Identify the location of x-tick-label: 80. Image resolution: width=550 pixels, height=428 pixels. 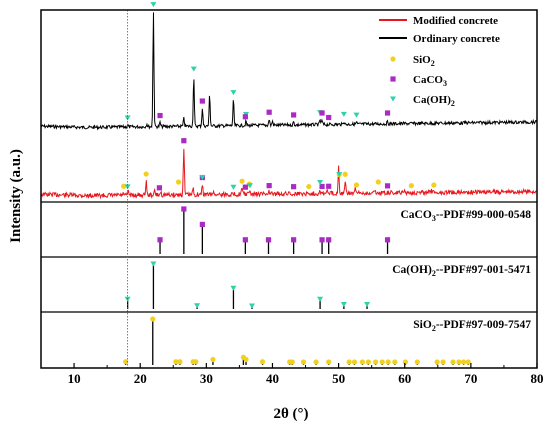
(537, 378).